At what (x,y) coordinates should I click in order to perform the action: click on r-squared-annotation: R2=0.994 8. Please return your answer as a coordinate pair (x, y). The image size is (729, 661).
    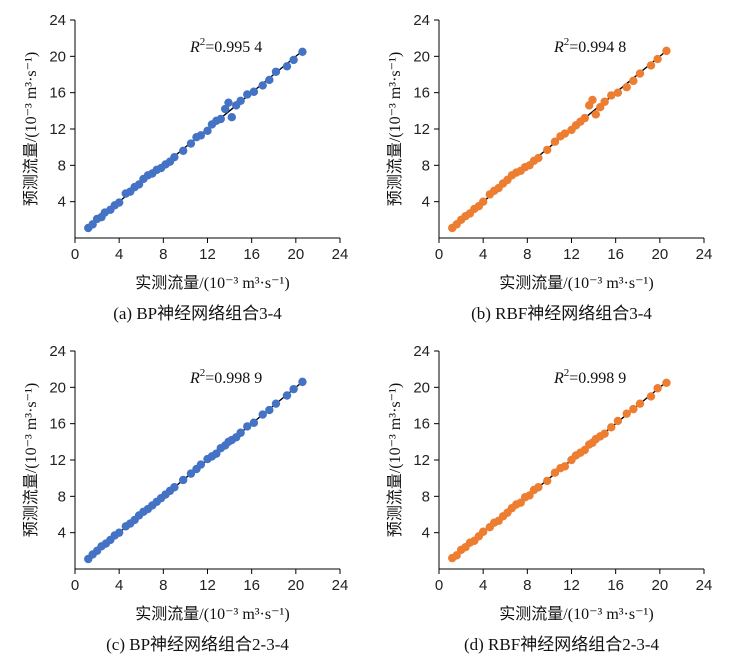
    Looking at the image, I should click on (589, 46).